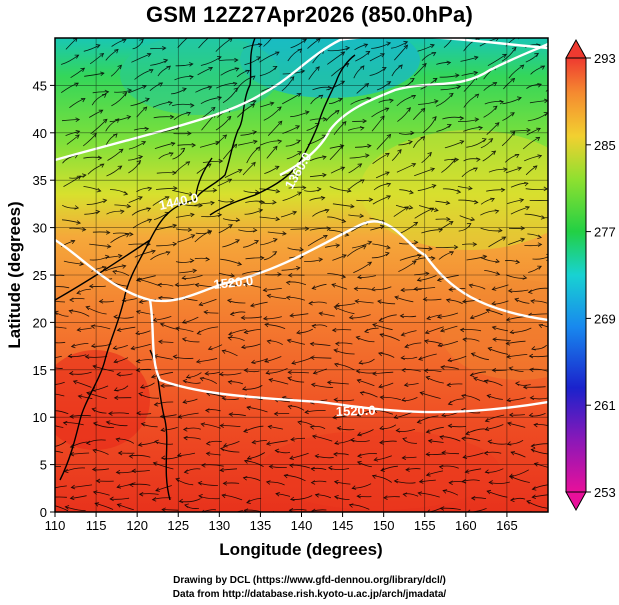 The width and height of the screenshot is (619, 605). What do you see at coordinates (309, 14) in the screenshot?
I see `map-title: GSM 12Z27Apr2026 (850.0hPa)` at bounding box center [309, 14].